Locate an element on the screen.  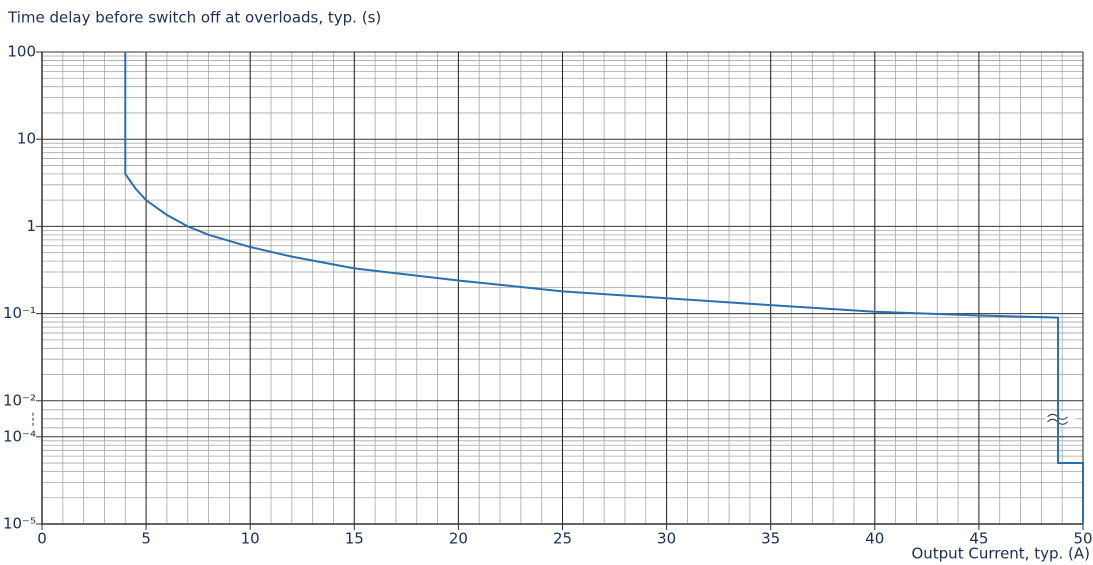
y-tick-label: 10⁻² is located at coordinates (19, 400).